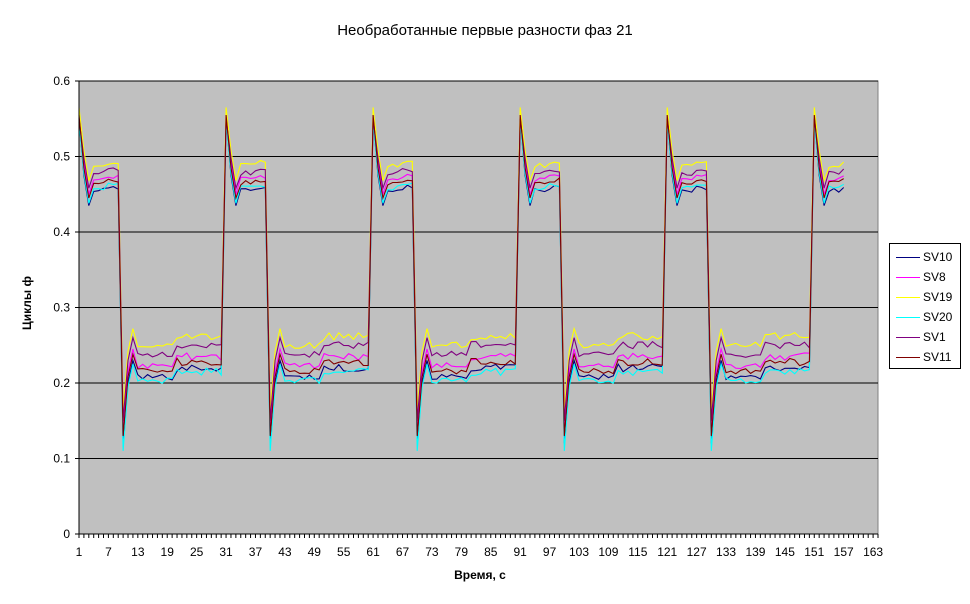  I want to click on x-tick-label: 67, so click(403, 552).